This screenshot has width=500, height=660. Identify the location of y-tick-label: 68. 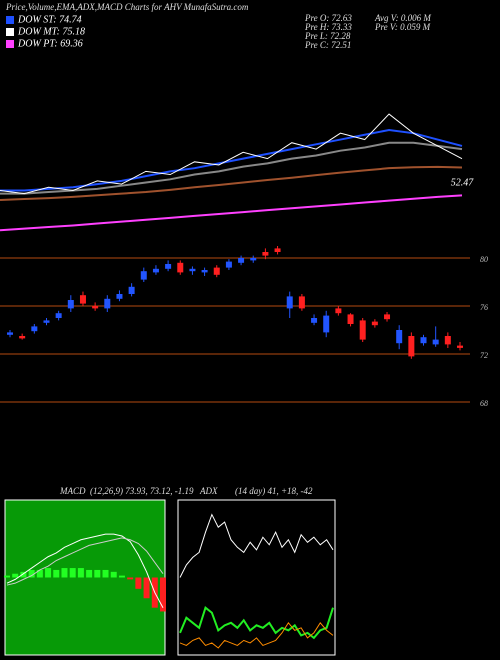
(484, 403).